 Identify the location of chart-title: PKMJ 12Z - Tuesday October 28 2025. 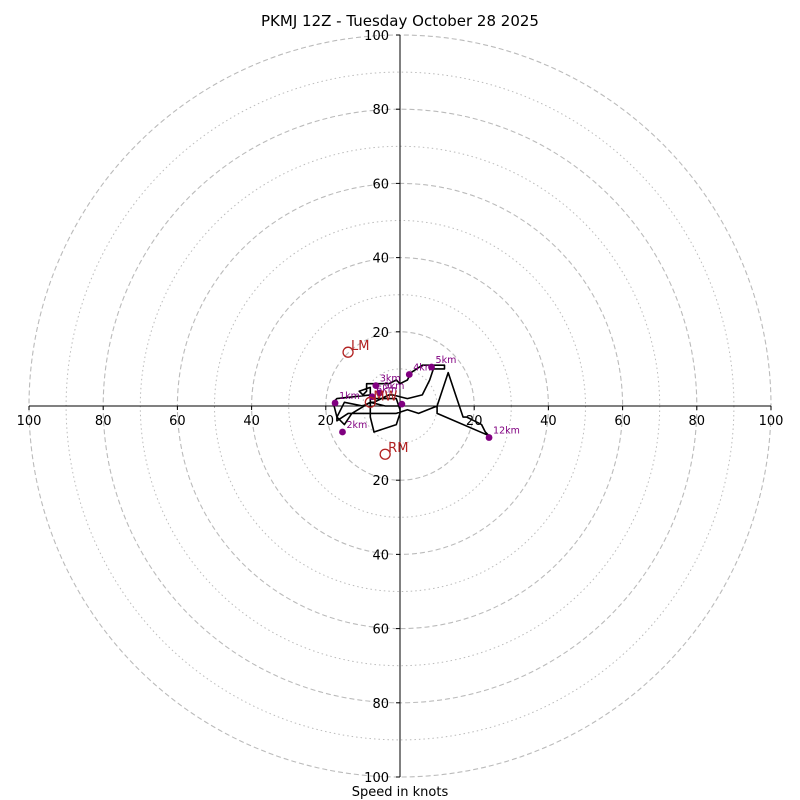
(400, 21).